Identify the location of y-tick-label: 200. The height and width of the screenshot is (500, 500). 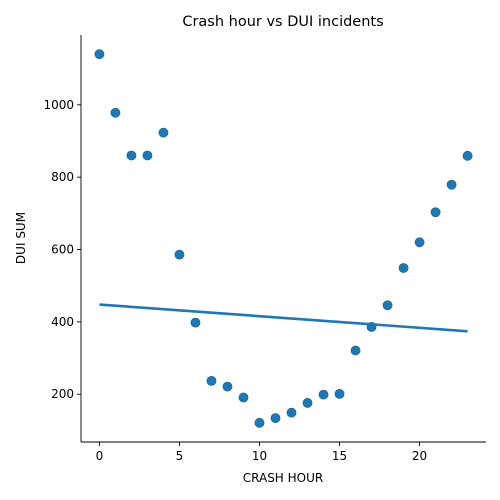
(62, 394).